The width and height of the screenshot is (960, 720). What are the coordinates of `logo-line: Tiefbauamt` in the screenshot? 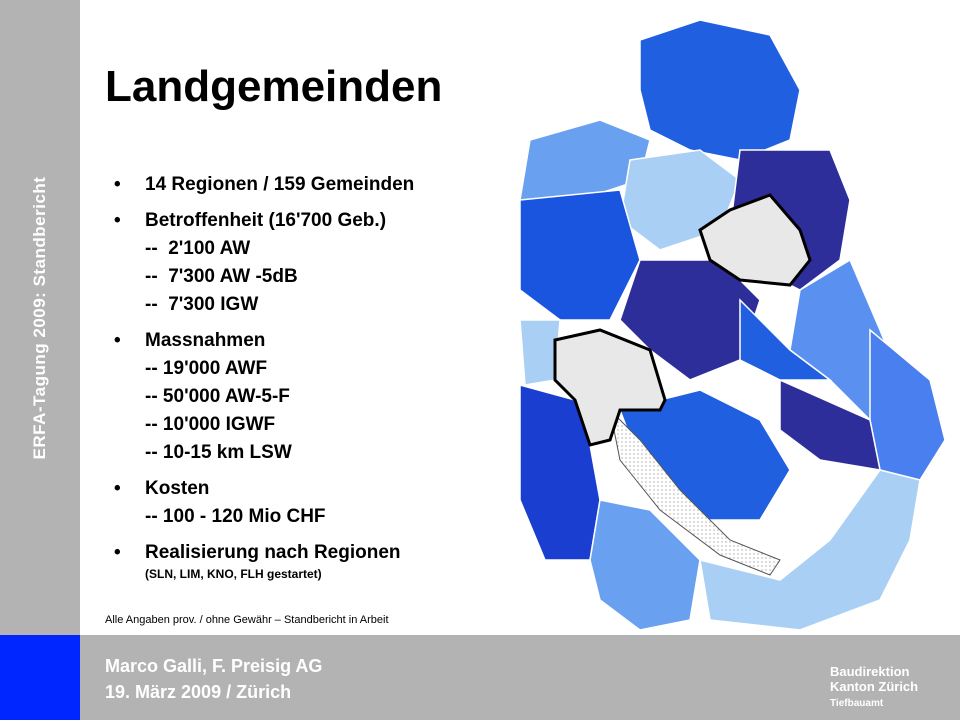 It's located at (857, 703).